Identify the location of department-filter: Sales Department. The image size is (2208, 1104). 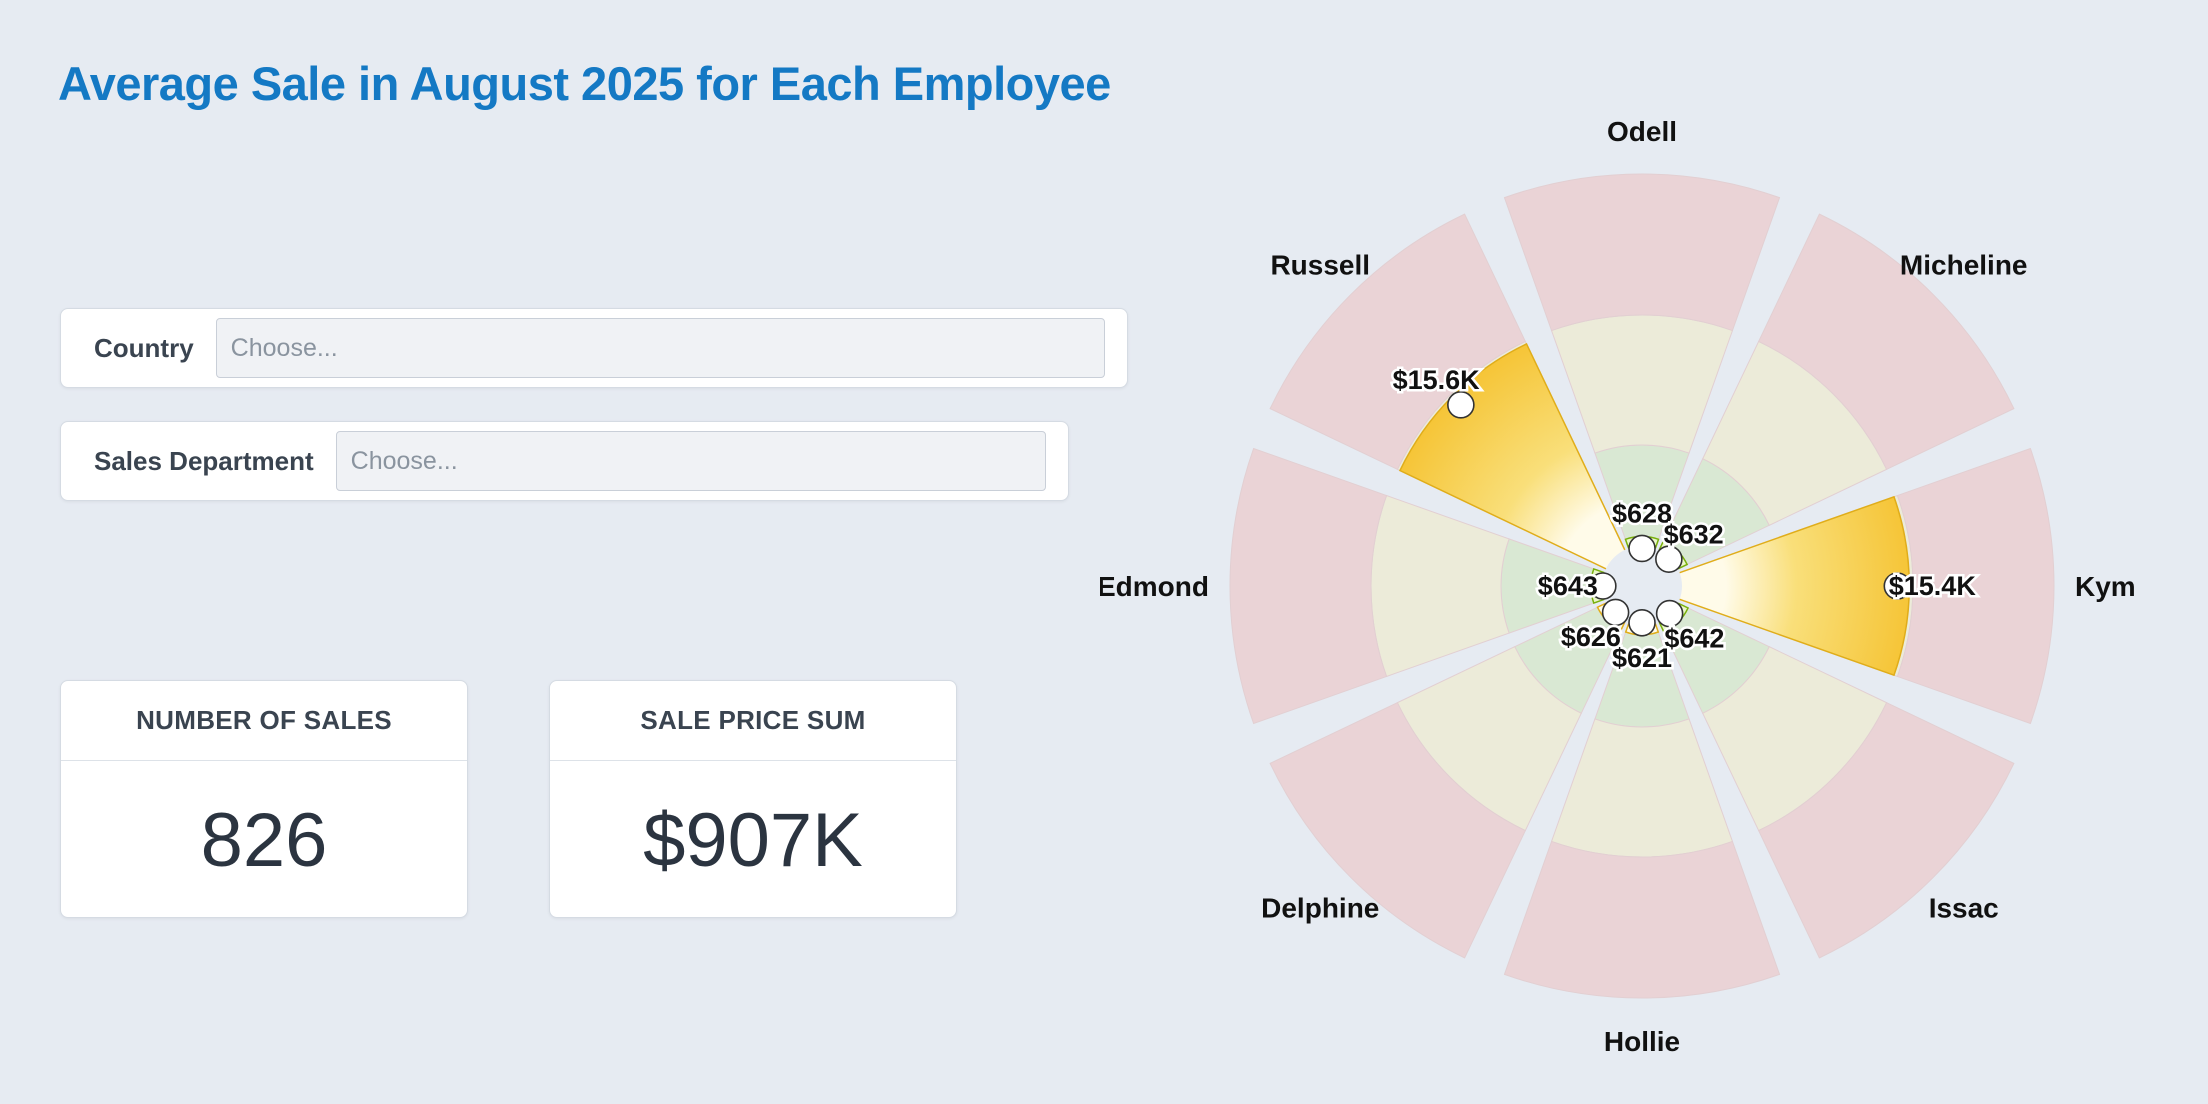
(564, 461).